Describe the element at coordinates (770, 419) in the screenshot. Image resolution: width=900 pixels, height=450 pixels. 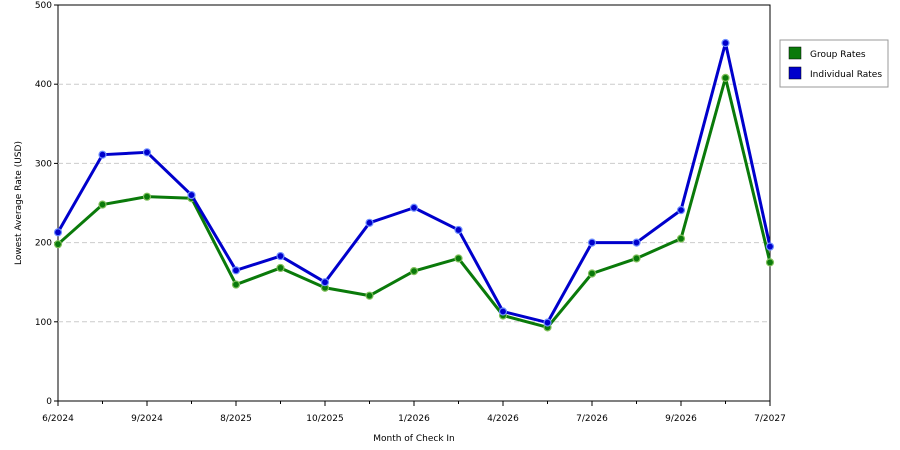
I see `x-tick-label: 7/2027` at that location.